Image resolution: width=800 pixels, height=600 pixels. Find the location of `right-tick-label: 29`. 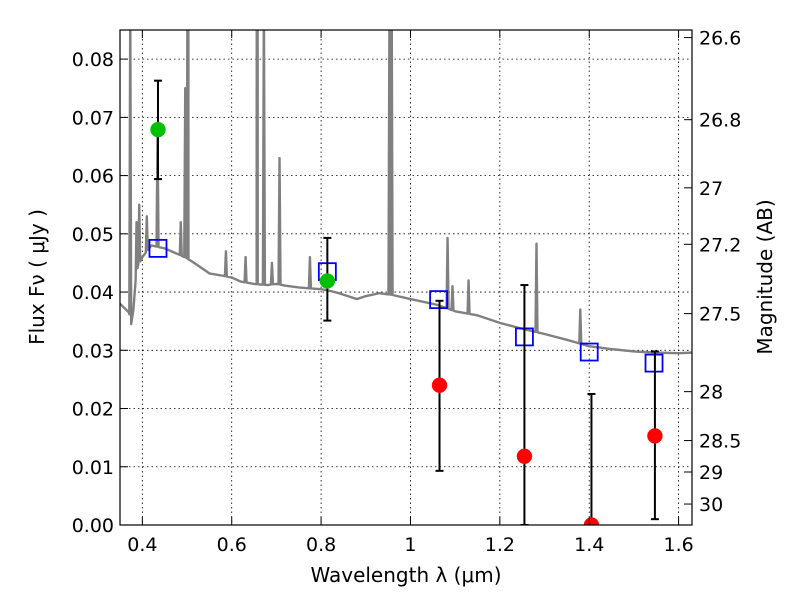

right-tick-label: 29 is located at coordinates (711, 473).